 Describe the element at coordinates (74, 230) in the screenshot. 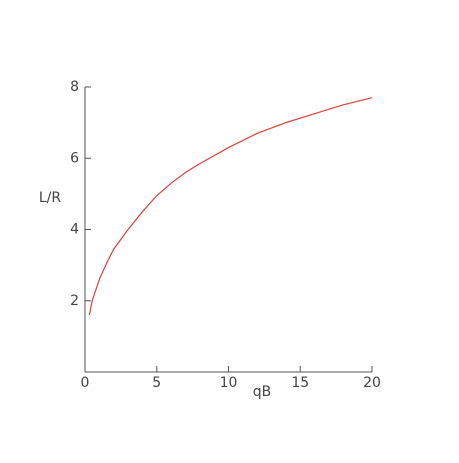

I see `y-tick-label: 4` at that location.